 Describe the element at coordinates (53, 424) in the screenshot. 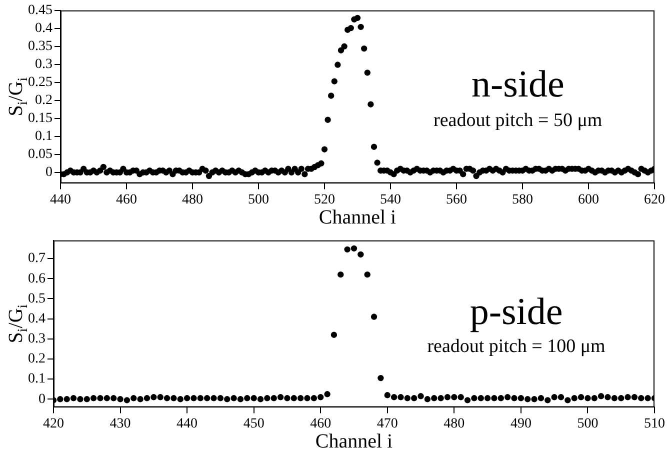

I see `x-tick-label: 420` at that location.